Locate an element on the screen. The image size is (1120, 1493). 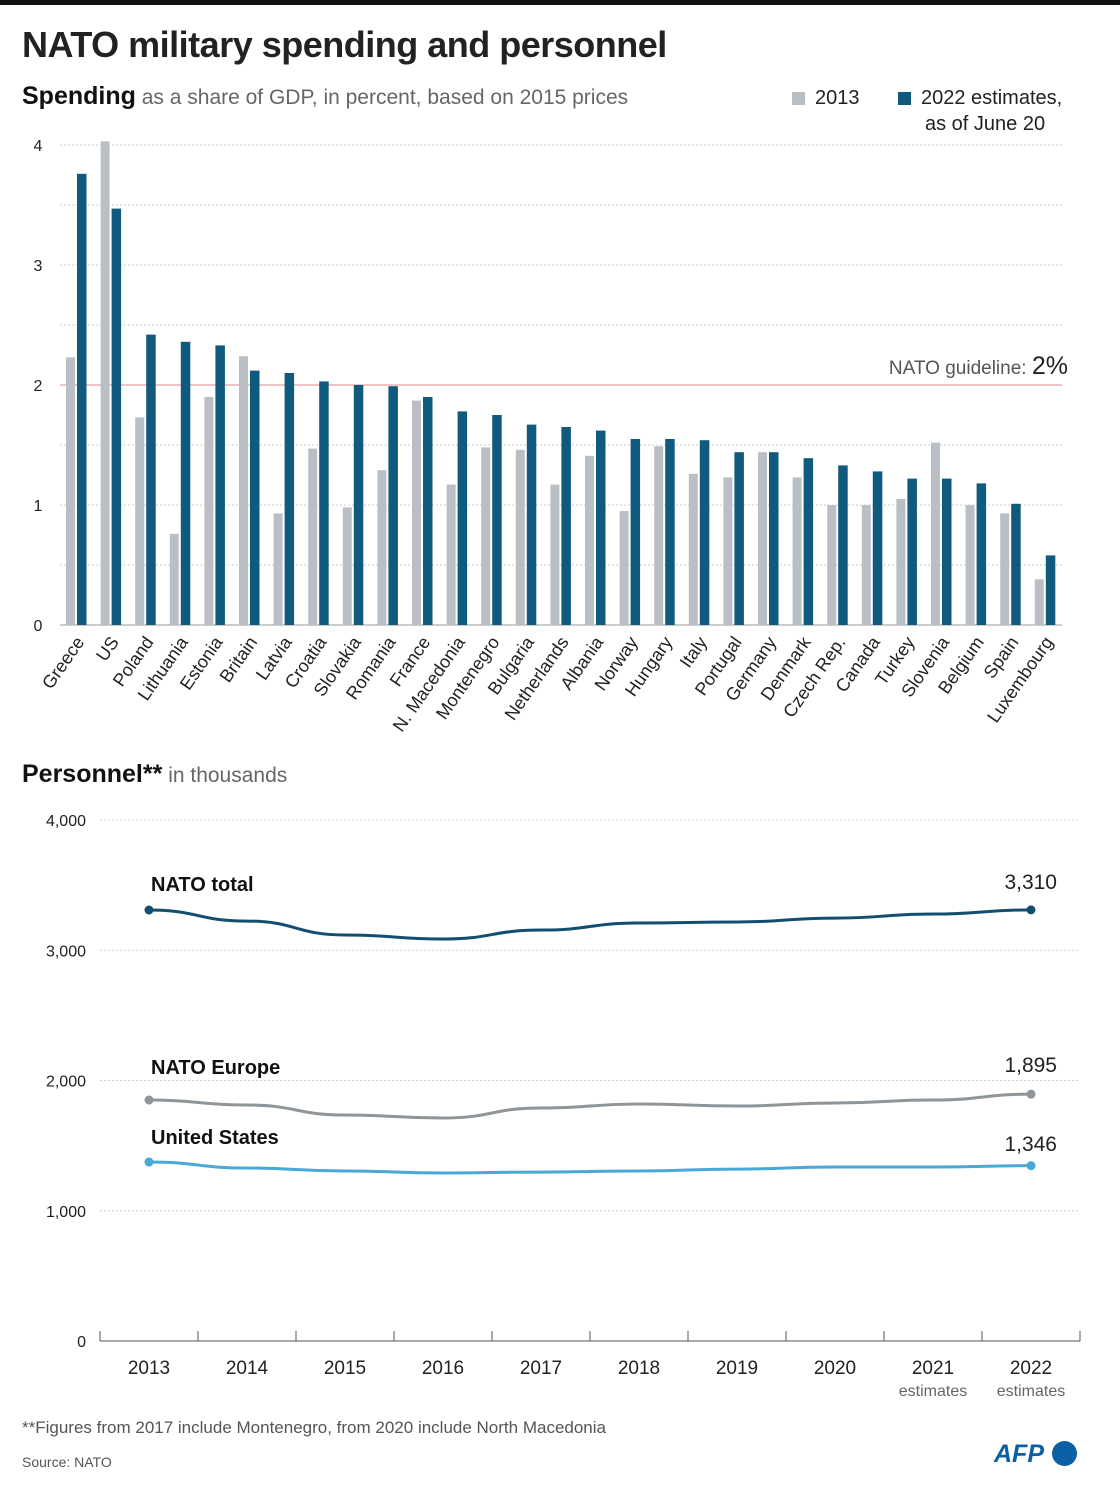
bar-2013-Bulgaria is located at coordinates (520, 537).